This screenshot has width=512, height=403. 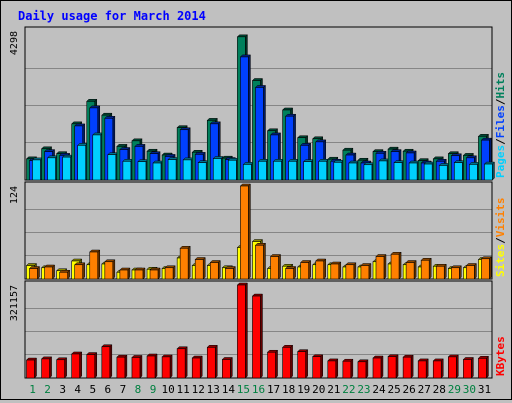 What do you see at coordinates (439, 389) in the screenshot?
I see `day-label-28: 28` at bounding box center [439, 389].